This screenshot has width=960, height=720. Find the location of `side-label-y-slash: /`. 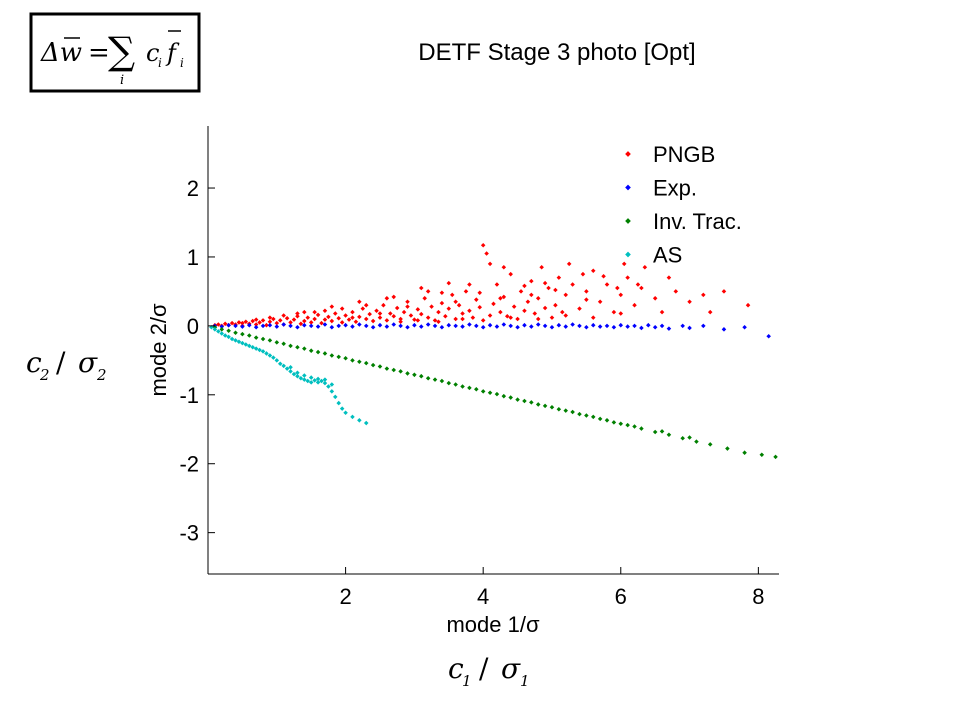

side-label-y-slash: / is located at coordinates (61, 362).